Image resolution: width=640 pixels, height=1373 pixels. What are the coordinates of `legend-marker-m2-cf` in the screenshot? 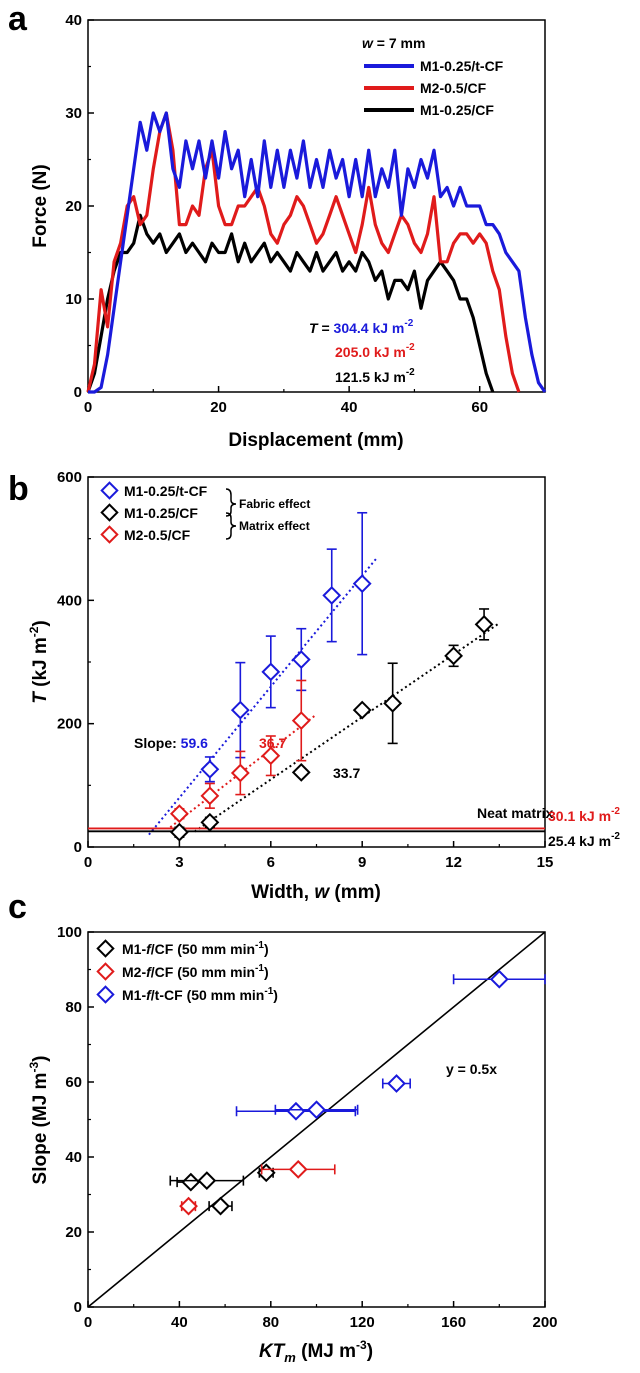 It's located at (109, 534).